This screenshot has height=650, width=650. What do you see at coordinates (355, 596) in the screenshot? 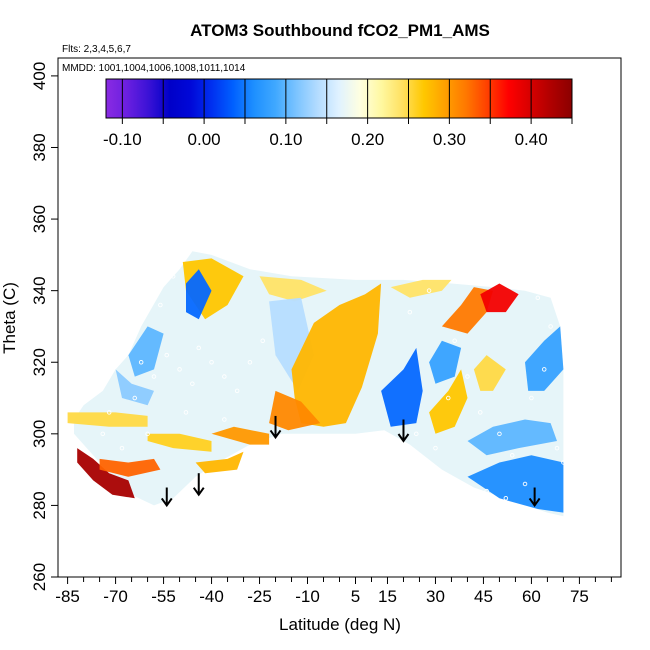
I see `x-tick-label: 5` at bounding box center [355, 596].